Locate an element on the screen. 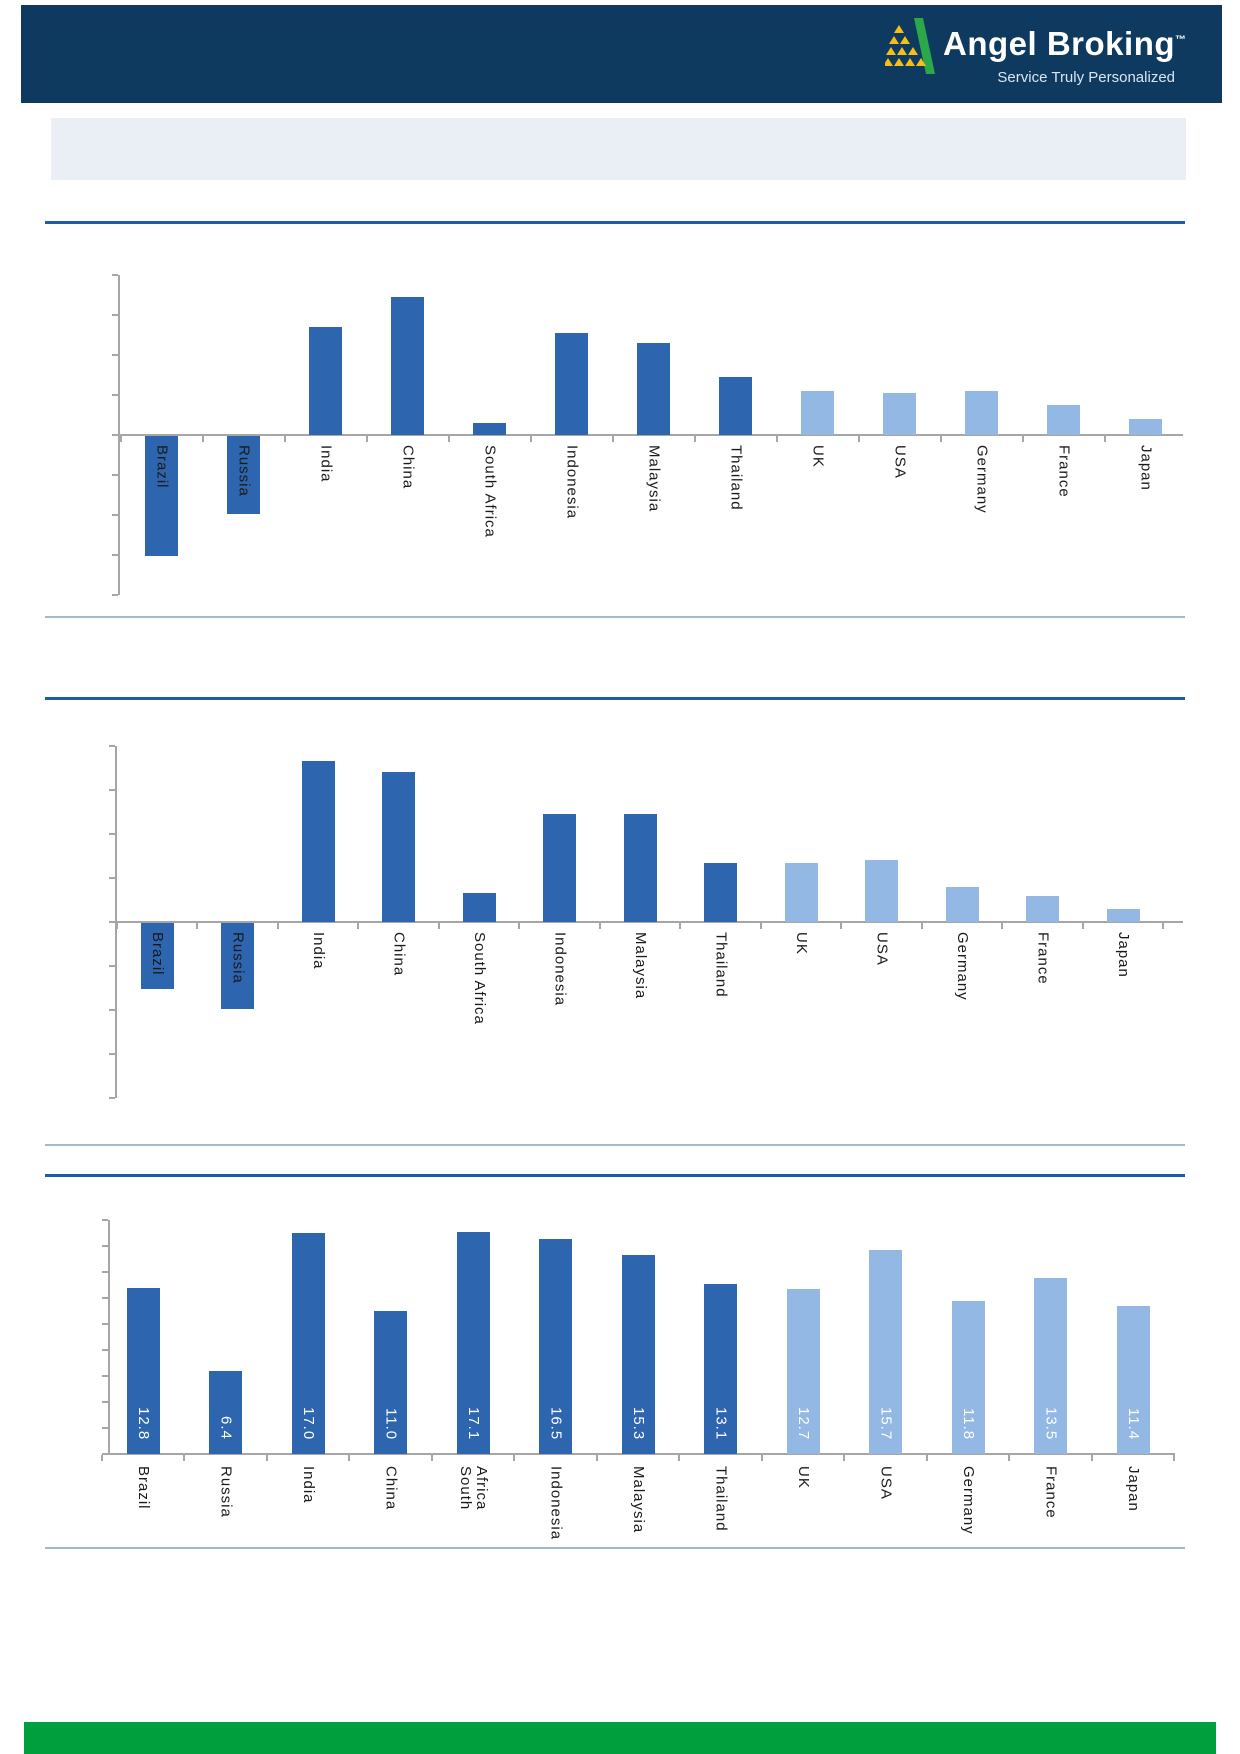 The height and width of the screenshot is (1754, 1240). logo-green-stroke is located at coordinates (924, 46).